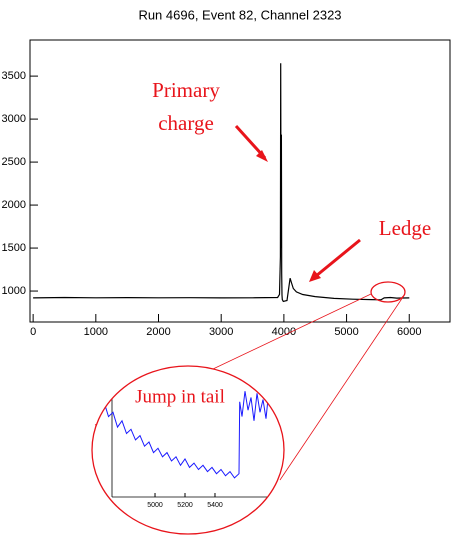 Image resolution: width=456 pixels, height=549 pixels. What do you see at coordinates (14, 76) in the screenshot?
I see `y-tick-label: 3500` at bounding box center [14, 76].